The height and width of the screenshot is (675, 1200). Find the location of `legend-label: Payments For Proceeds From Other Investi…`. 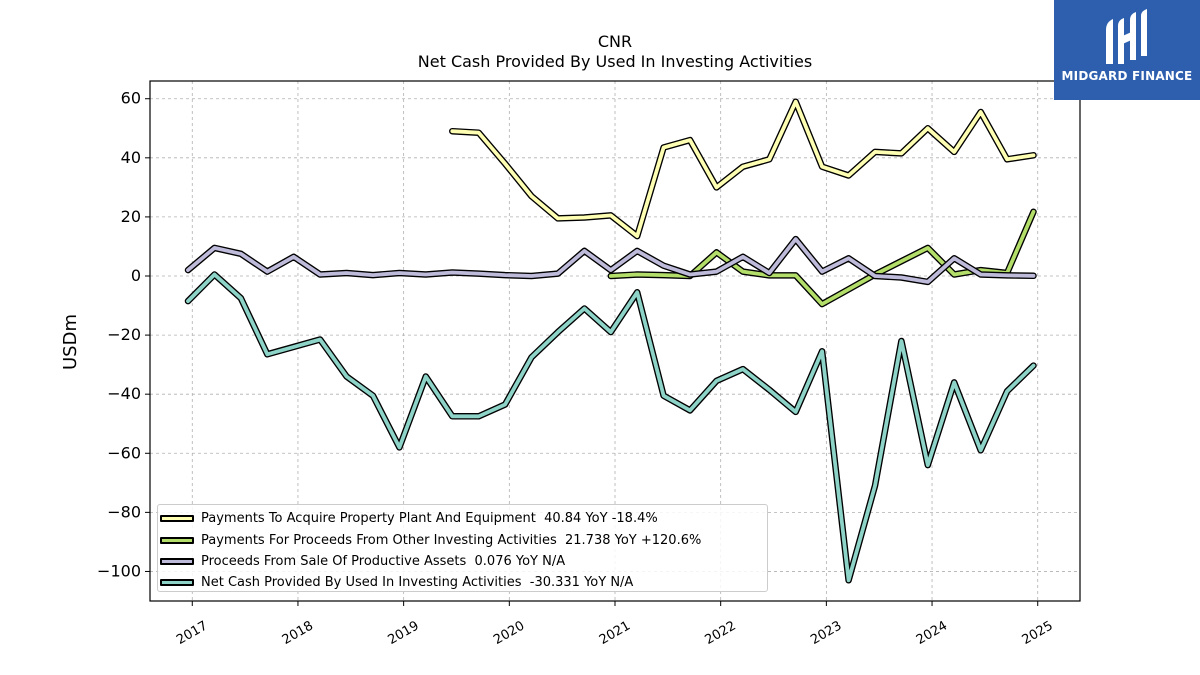

legend-label: Payments For Proceeds From Other Investi… is located at coordinates (451, 540).